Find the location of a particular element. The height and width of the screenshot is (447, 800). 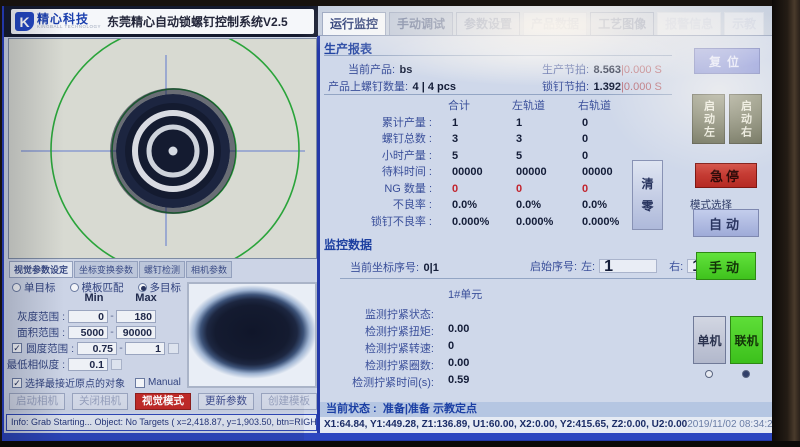

current-product-row: 当前产品: bs is located at coordinates (380, 69).